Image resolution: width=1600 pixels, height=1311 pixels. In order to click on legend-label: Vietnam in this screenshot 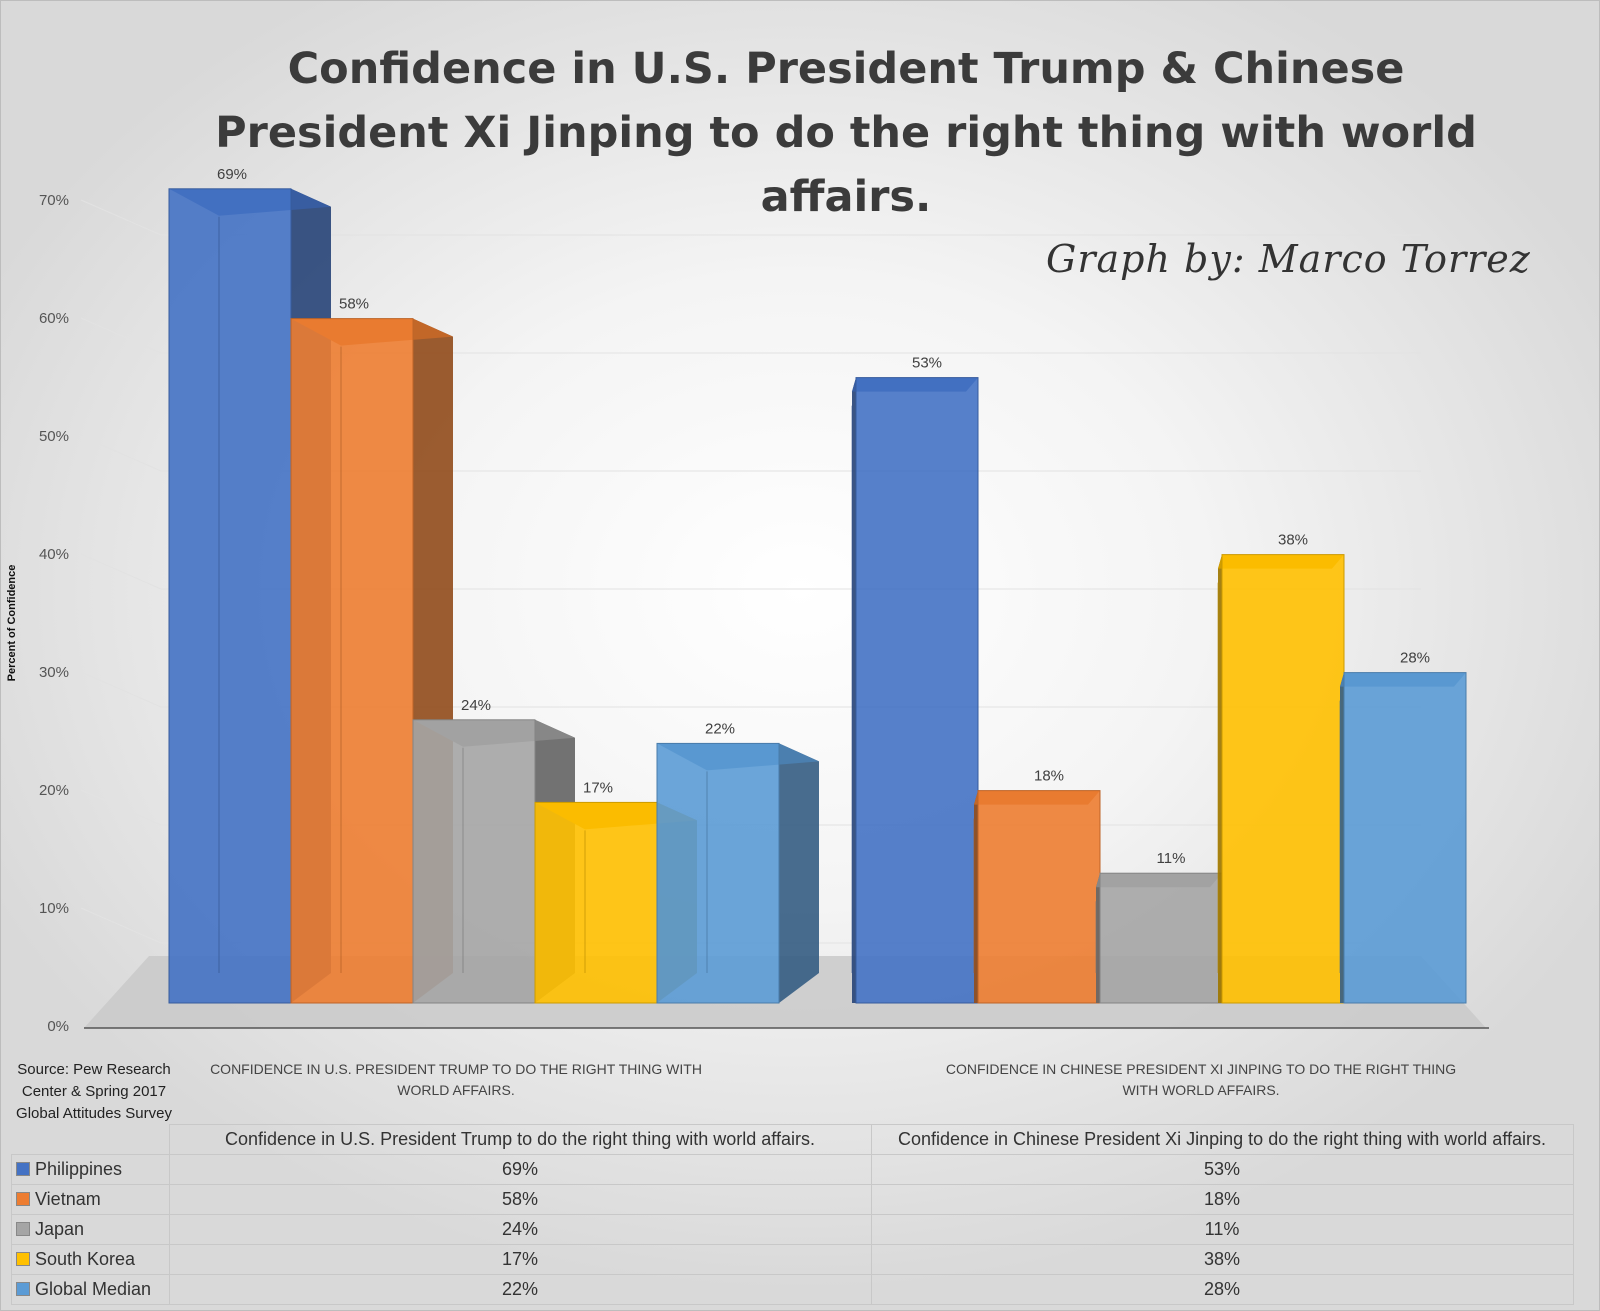, I will do `click(68, 1199)`.